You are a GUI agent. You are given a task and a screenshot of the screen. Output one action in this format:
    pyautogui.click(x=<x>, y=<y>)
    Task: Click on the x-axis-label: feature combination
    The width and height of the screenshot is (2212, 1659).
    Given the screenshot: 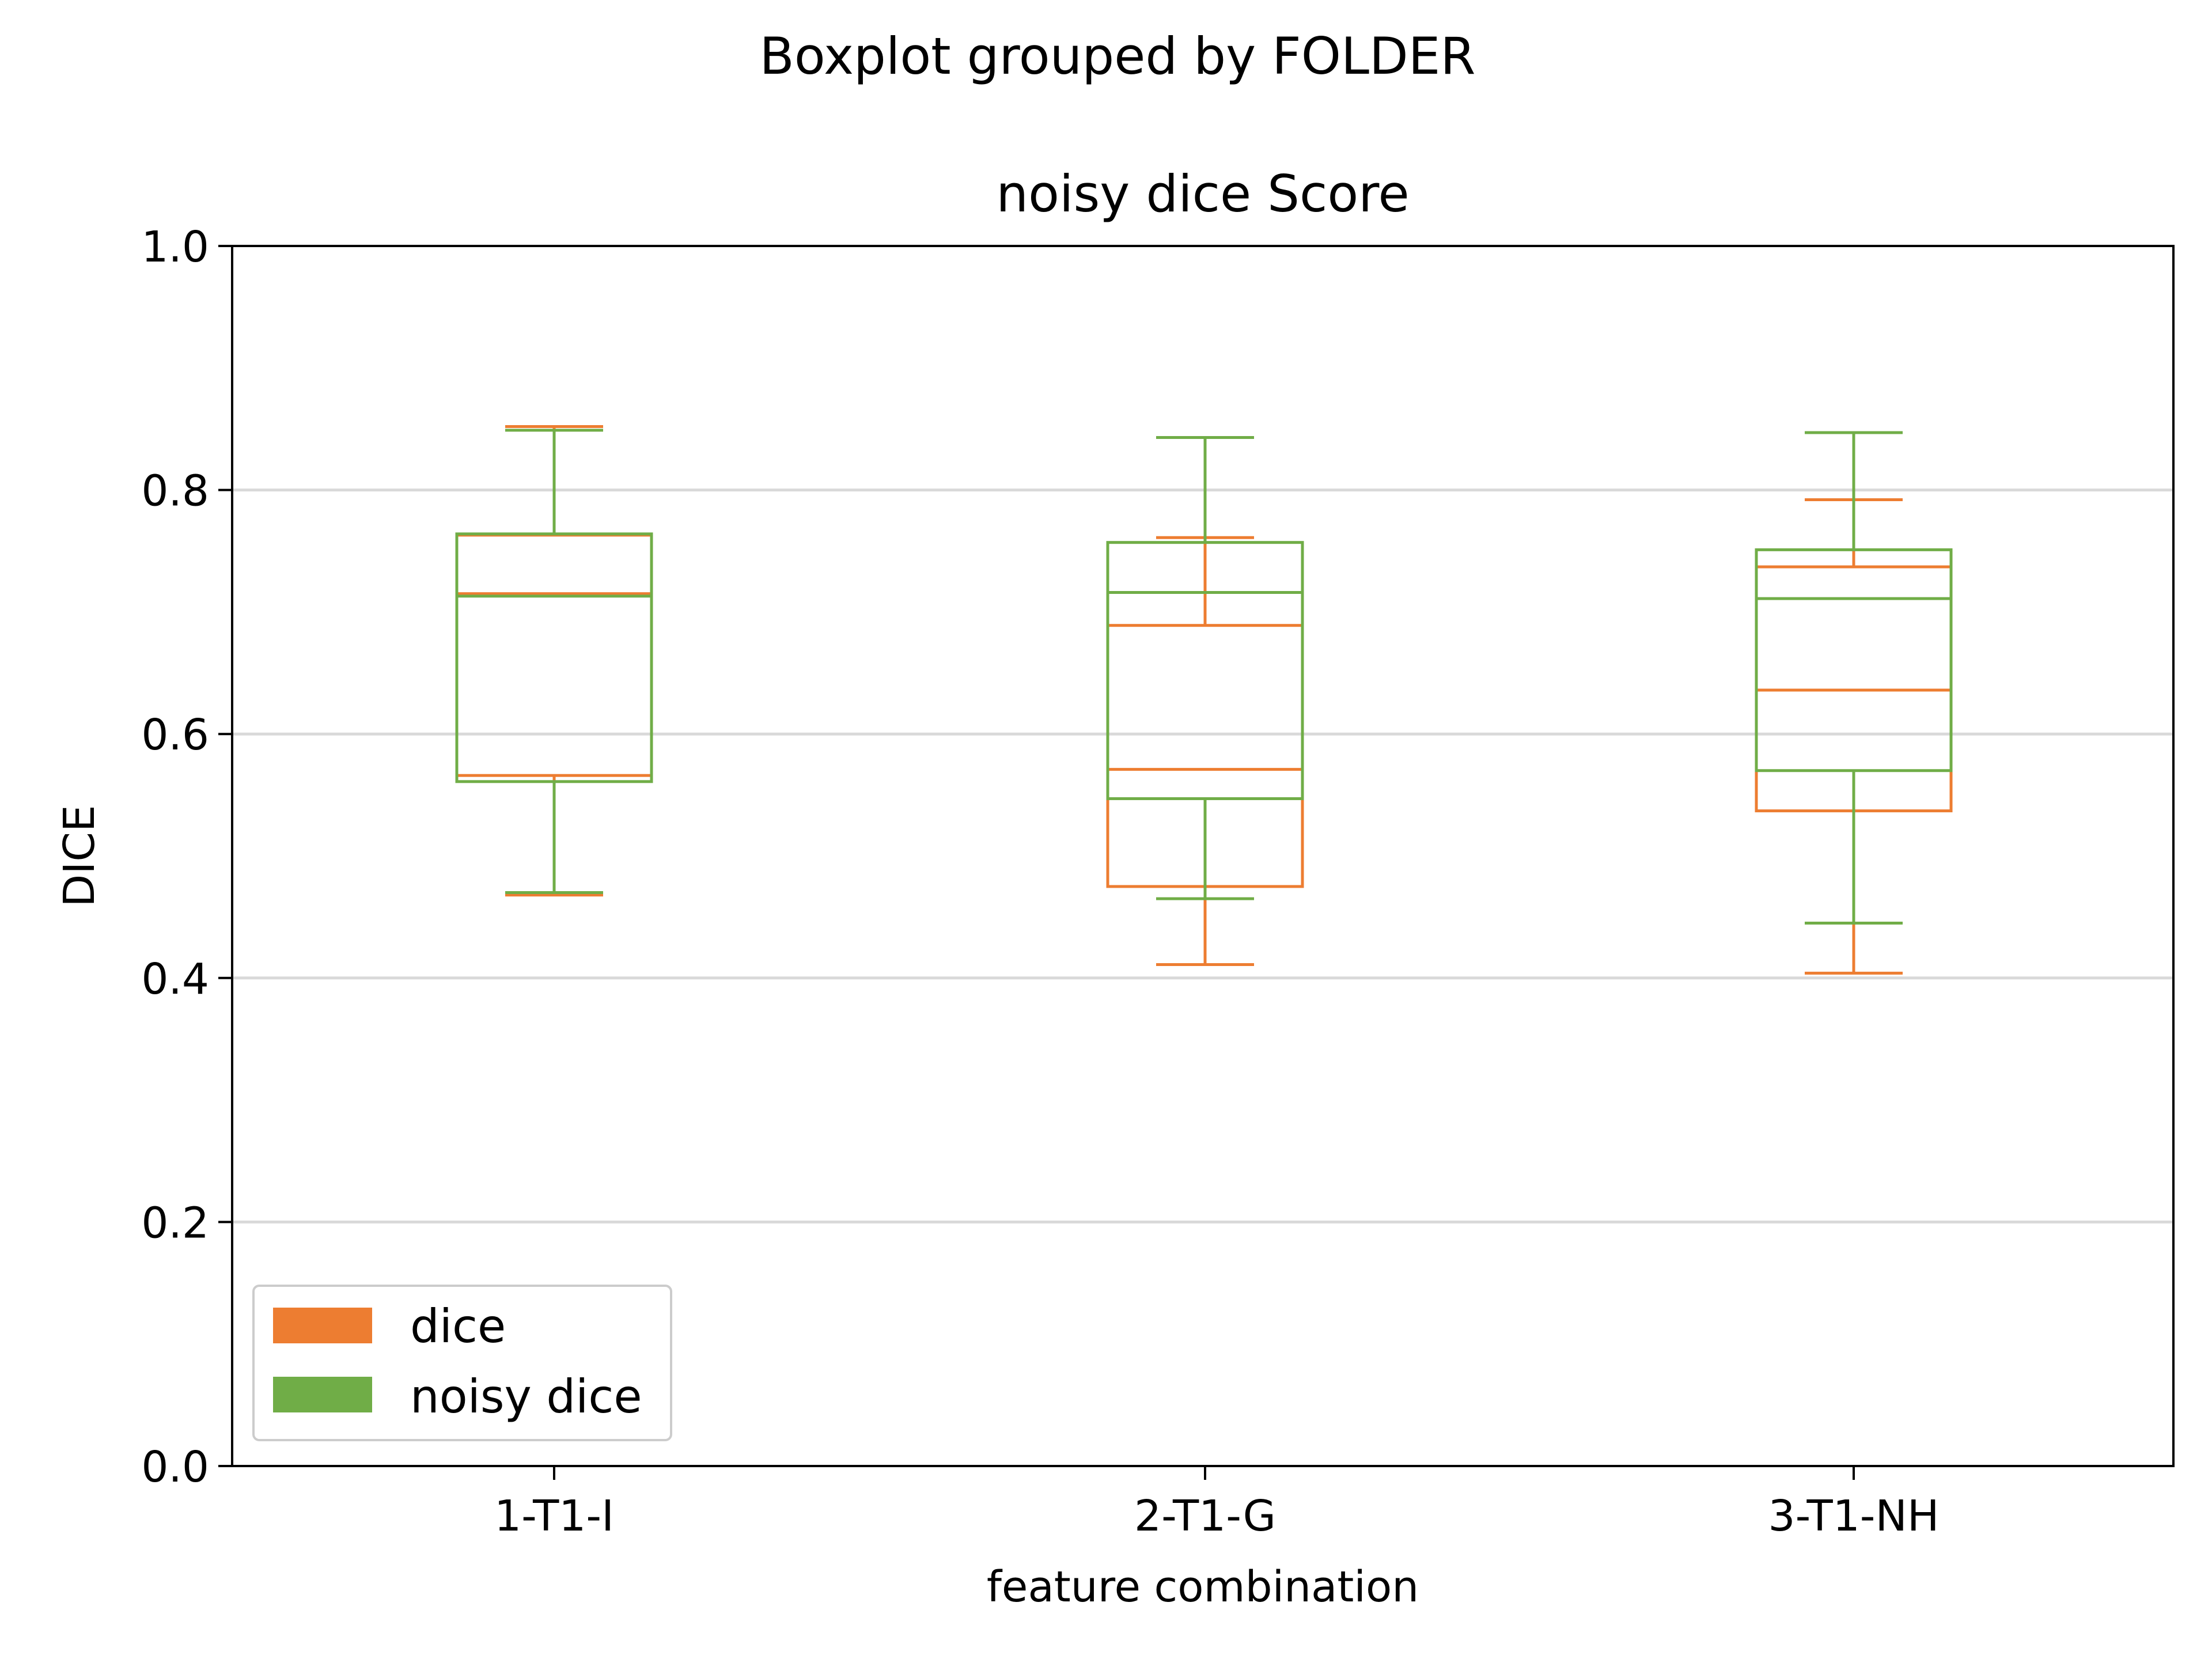 What is the action you would take?
    pyautogui.click(x=1203, y=1587)
    